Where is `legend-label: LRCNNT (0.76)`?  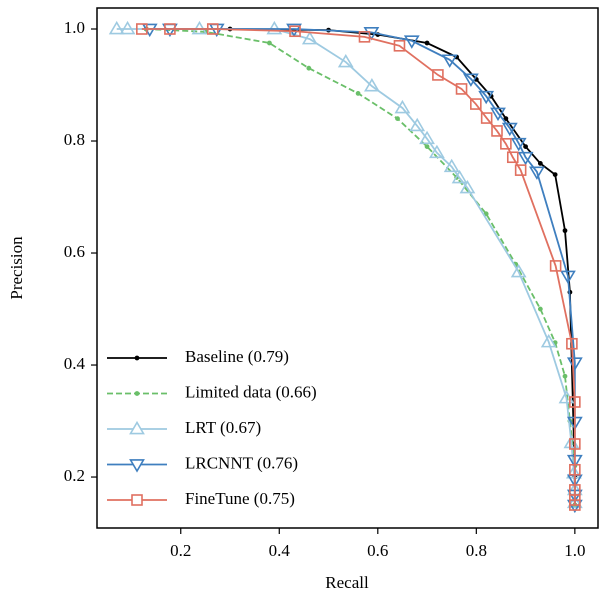
legend-label: LRCNNT (0.76) is located at coordinates (241, 462).